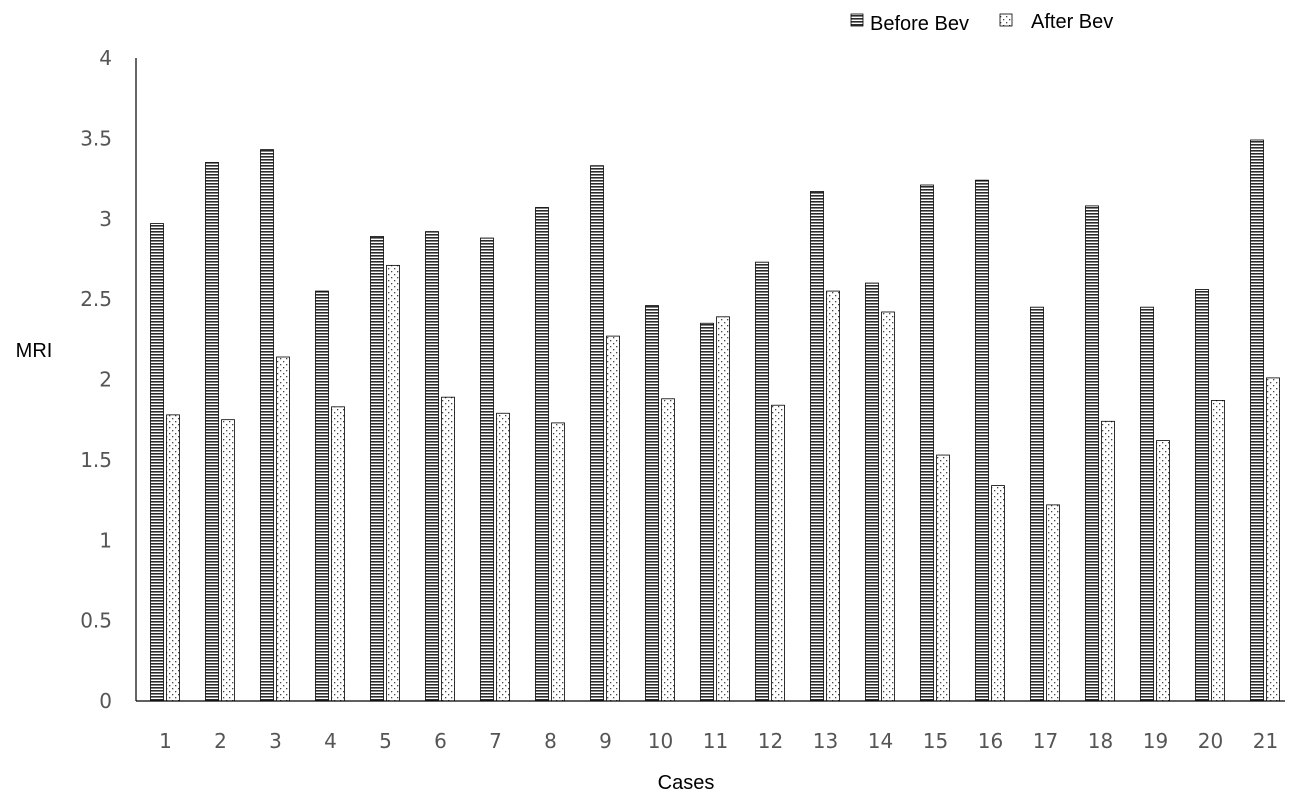 The width and height of the screenshot is (1291, 794). Describe the element at coordinates (105, 380) in the screenshot. I see `y-tick-label-2: 2` at that location.